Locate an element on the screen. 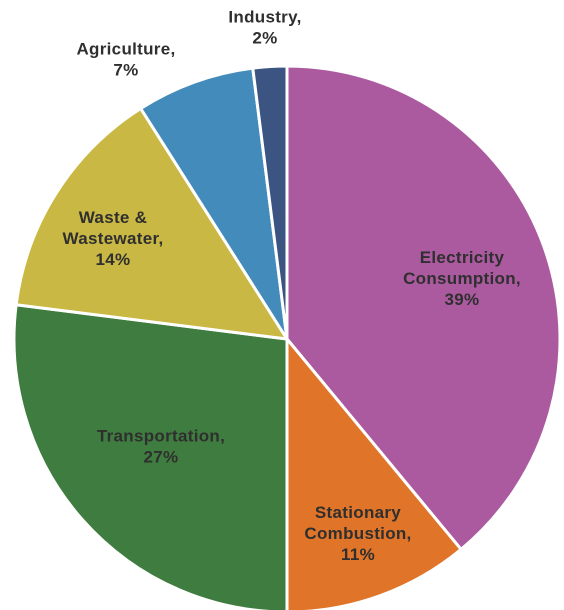 The image size is (564, 610). pie-label-stationary: Stationary Combustion, 11% is located at coordinates (357, 533).